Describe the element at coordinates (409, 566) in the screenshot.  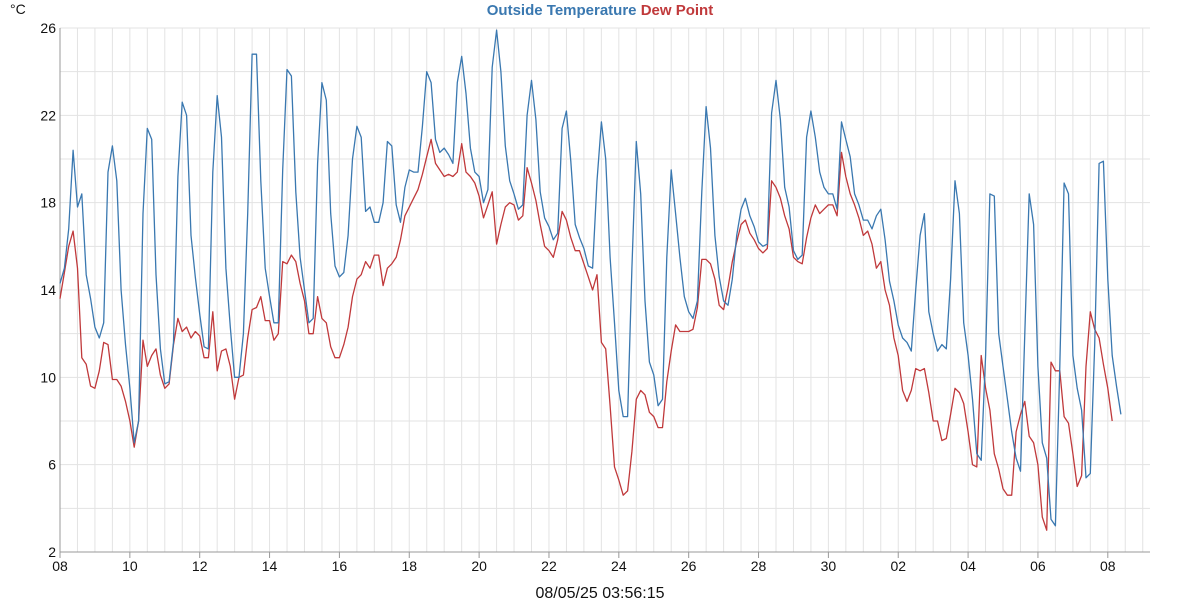
I see `x-tick-label: 18` at that location.